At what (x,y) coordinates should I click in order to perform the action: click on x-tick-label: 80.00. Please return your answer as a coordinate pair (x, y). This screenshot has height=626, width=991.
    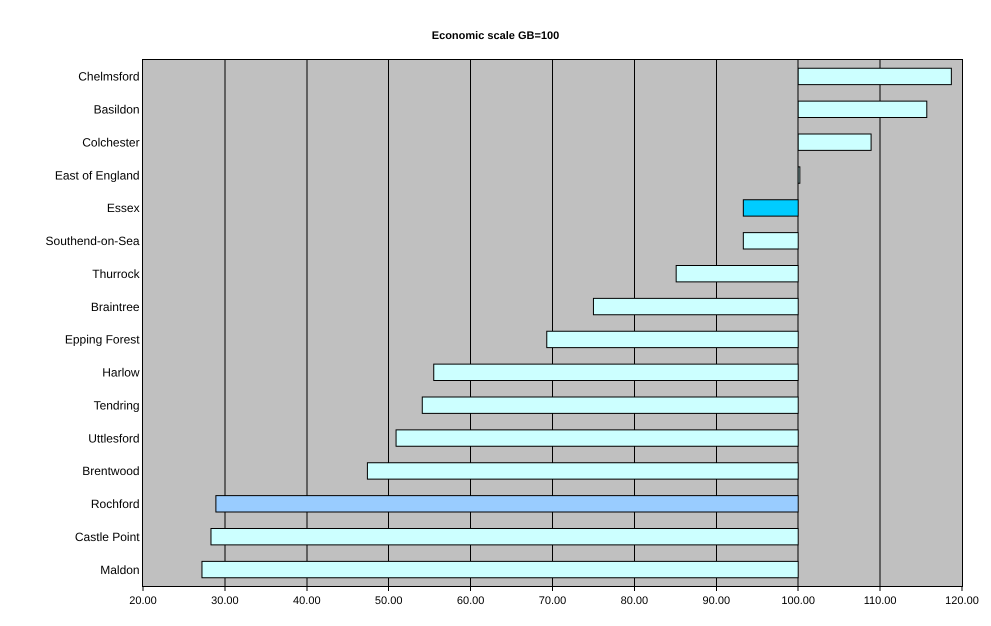
    Looking at the image, I should click on (634, 601).